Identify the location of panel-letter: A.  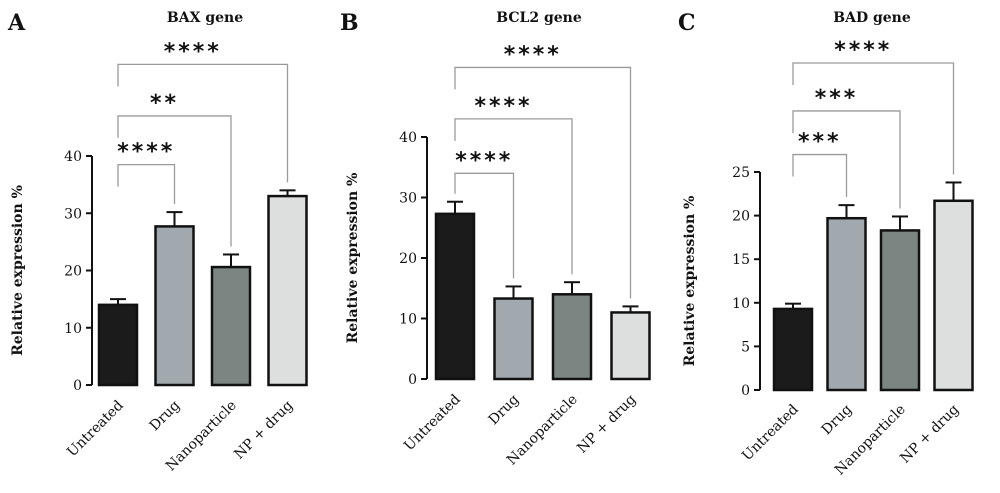
(16, 23).